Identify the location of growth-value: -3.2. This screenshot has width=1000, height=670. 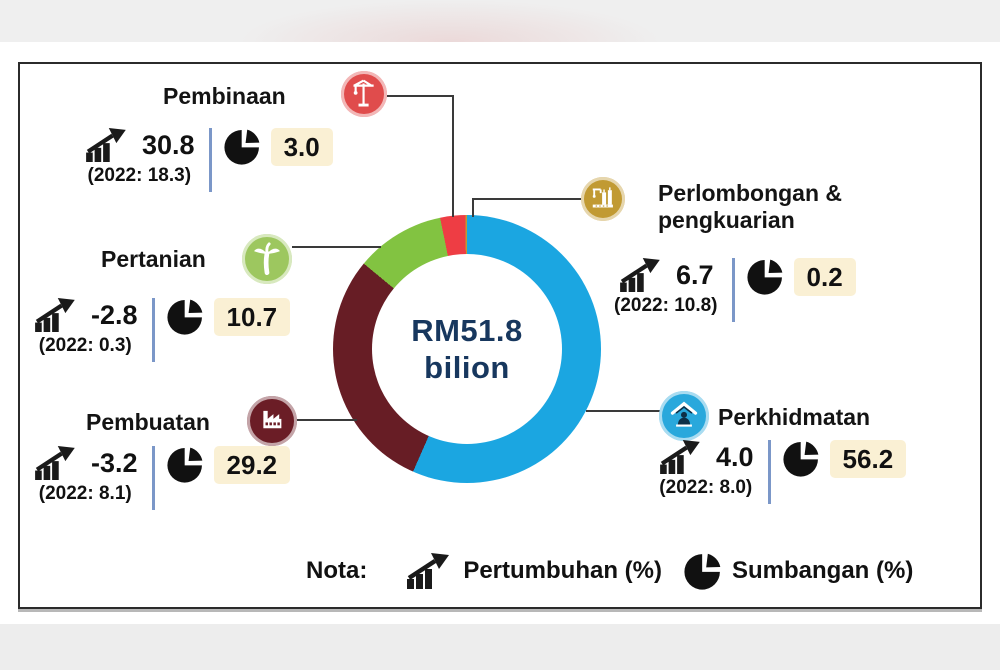
(114, 463).